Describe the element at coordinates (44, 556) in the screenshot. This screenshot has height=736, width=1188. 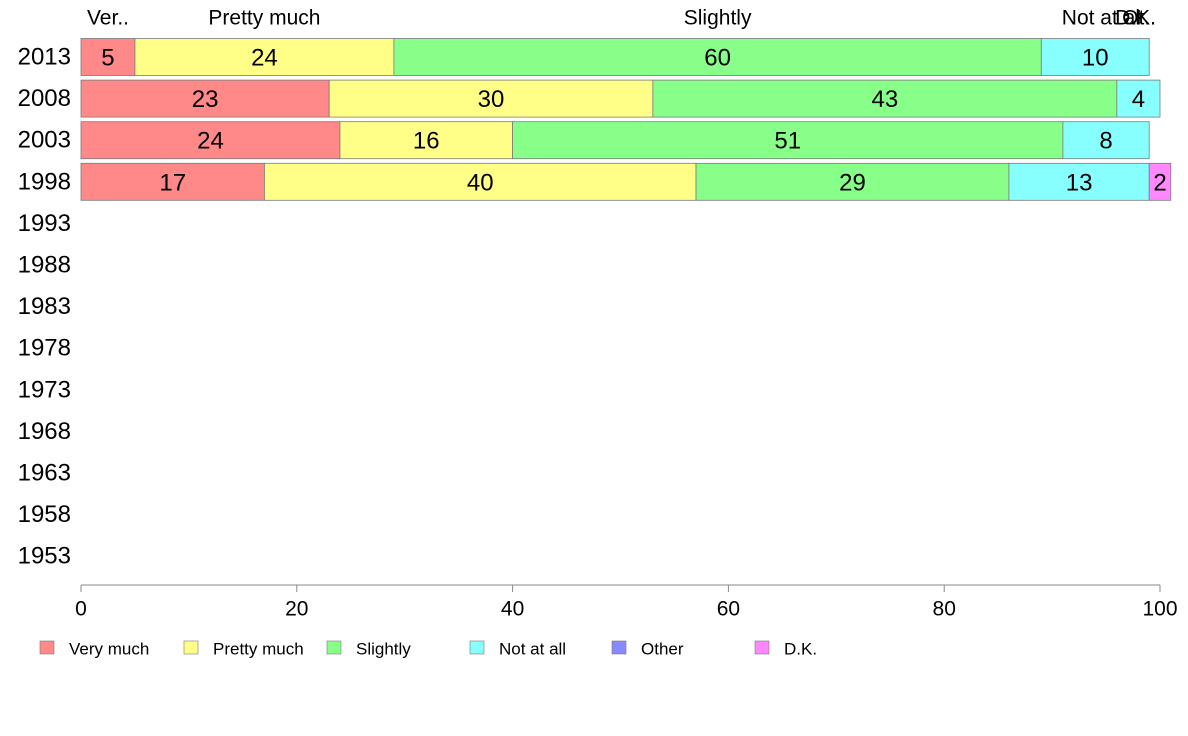
I see `y-tick-label-1953: 1953` at that location.